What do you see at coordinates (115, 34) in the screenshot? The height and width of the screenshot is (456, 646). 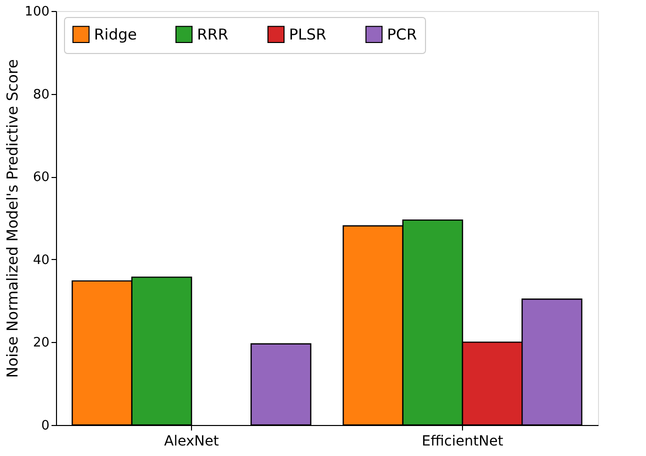 I see `legend-label: Ridge` at bounding box center [115, 34].